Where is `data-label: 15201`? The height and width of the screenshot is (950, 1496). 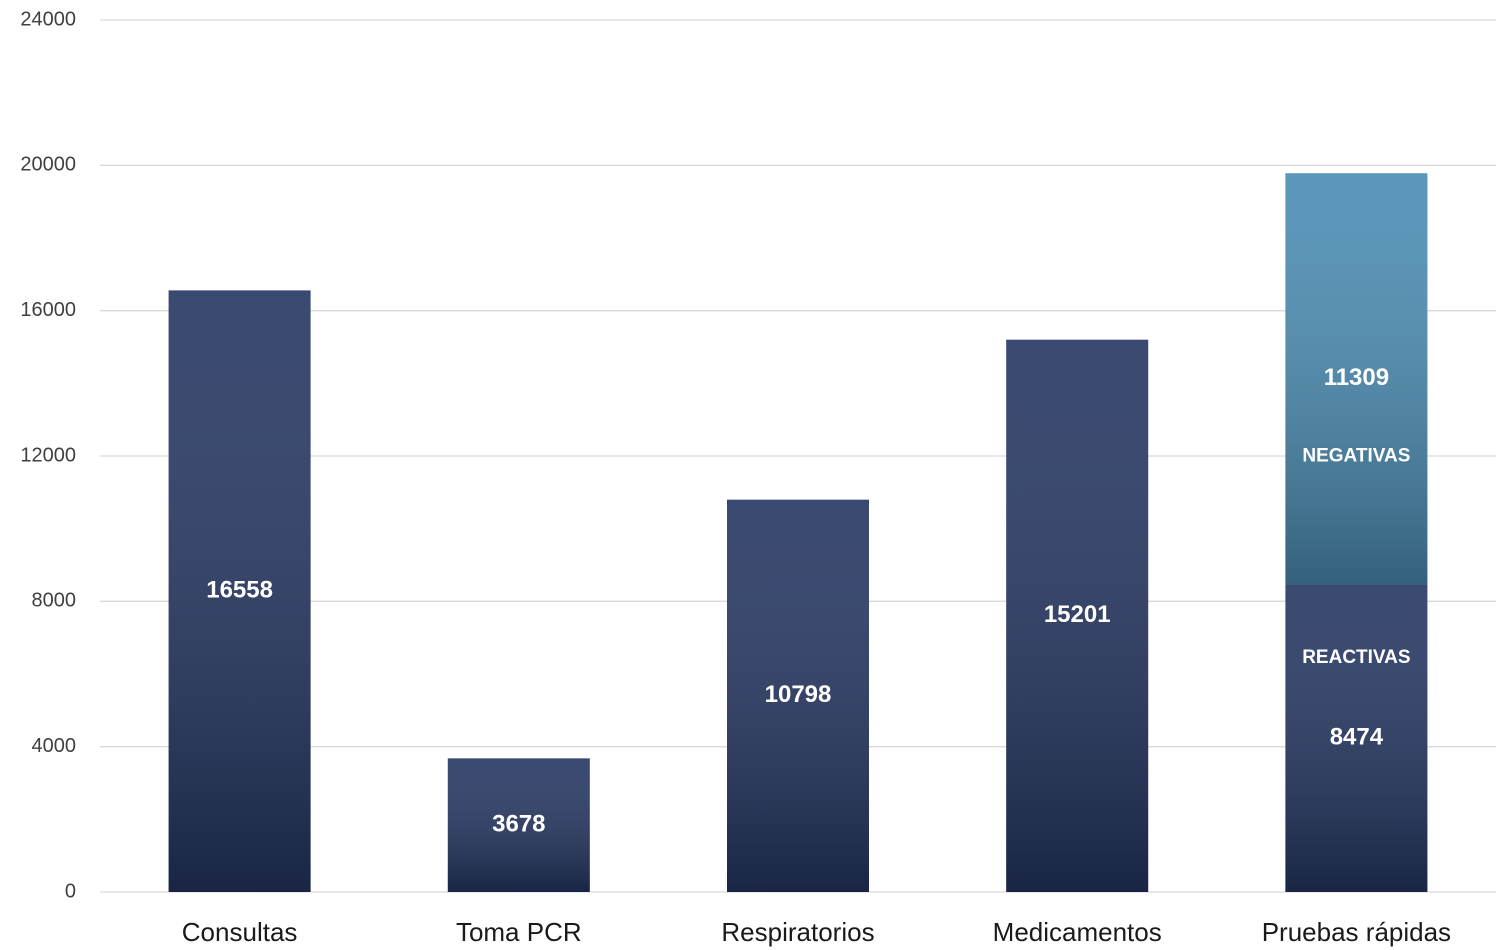
data-label: 15201 is located at coordinates (1077, 614).